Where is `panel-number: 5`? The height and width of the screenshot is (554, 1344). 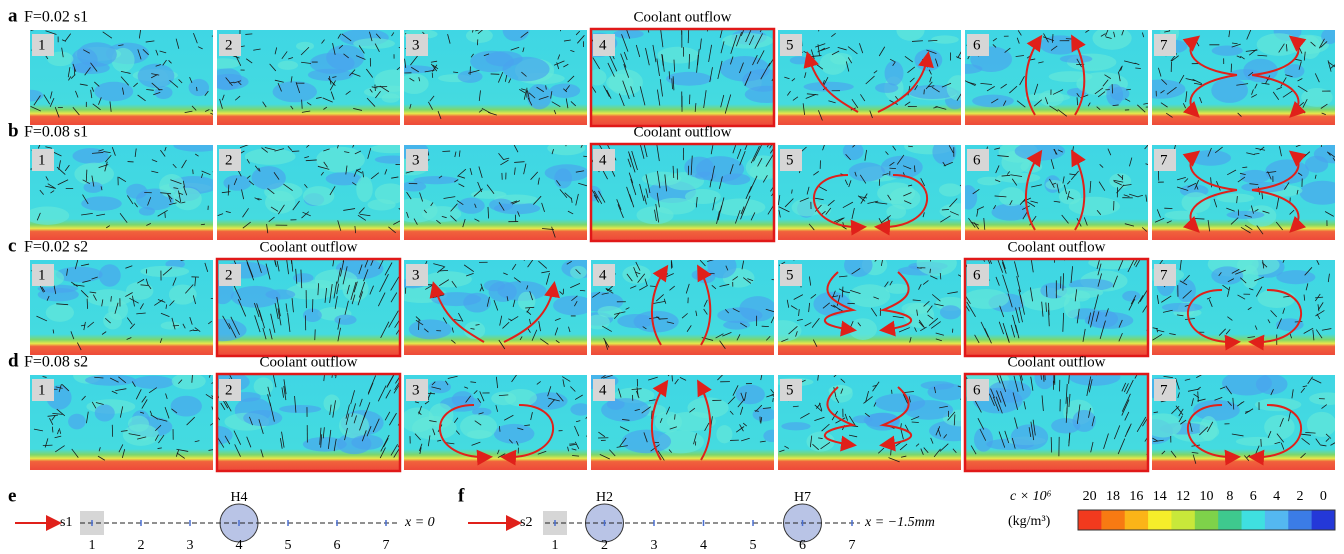 panel-number: 5 is located at coordinates (790, 275).